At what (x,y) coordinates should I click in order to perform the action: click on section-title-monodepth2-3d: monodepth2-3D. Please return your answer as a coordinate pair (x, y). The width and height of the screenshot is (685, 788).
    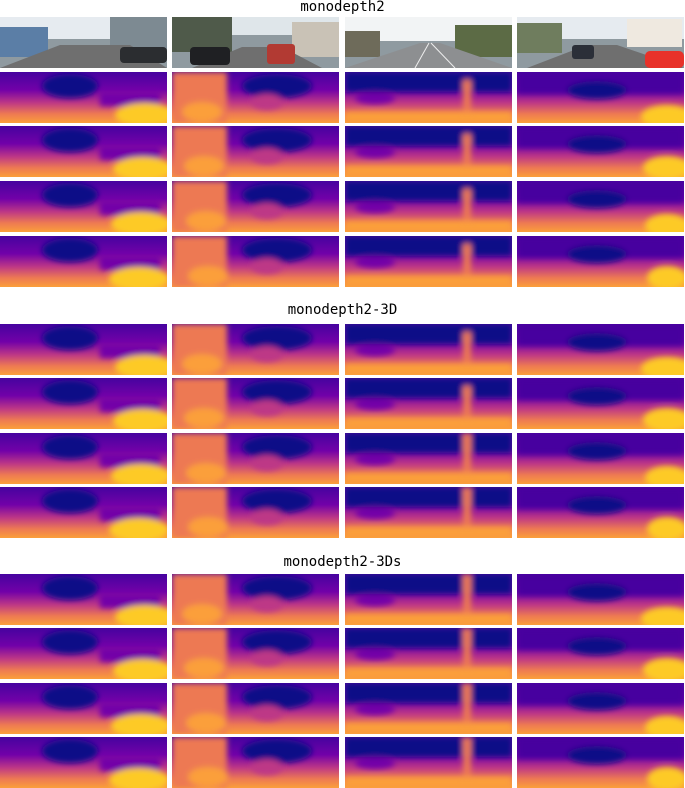
    Looking at the image, I should click on (342, 310).